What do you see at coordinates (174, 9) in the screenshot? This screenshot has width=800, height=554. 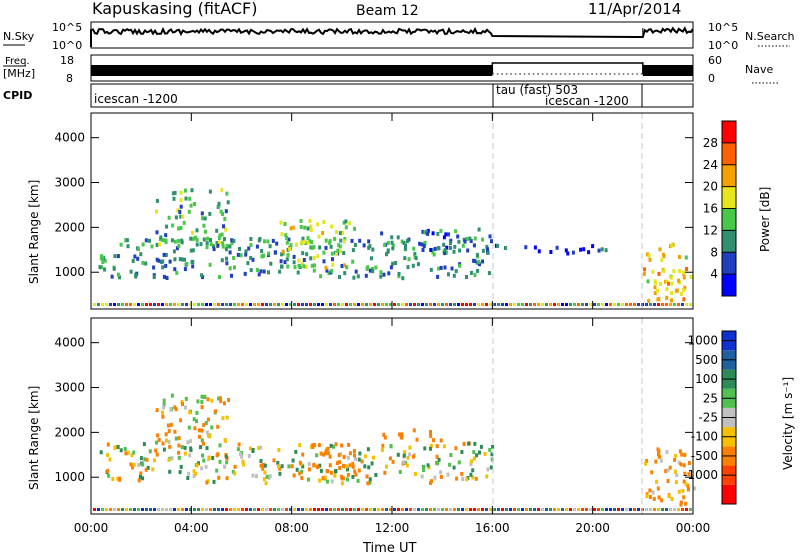 I see `station-title: Kapuskasing (fitACF)` at bounding box center [174, 9].